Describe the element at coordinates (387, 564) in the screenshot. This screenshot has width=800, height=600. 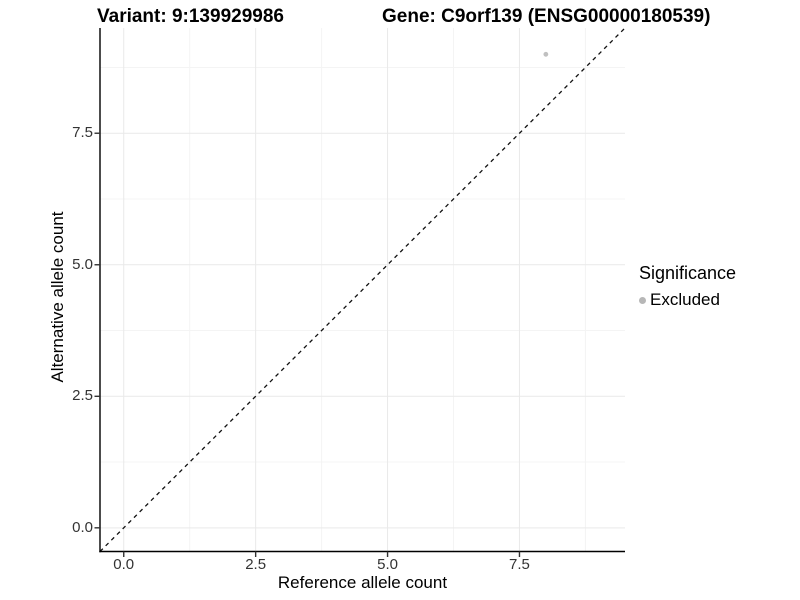
I see `x-tick-label: 5.0` at that location.